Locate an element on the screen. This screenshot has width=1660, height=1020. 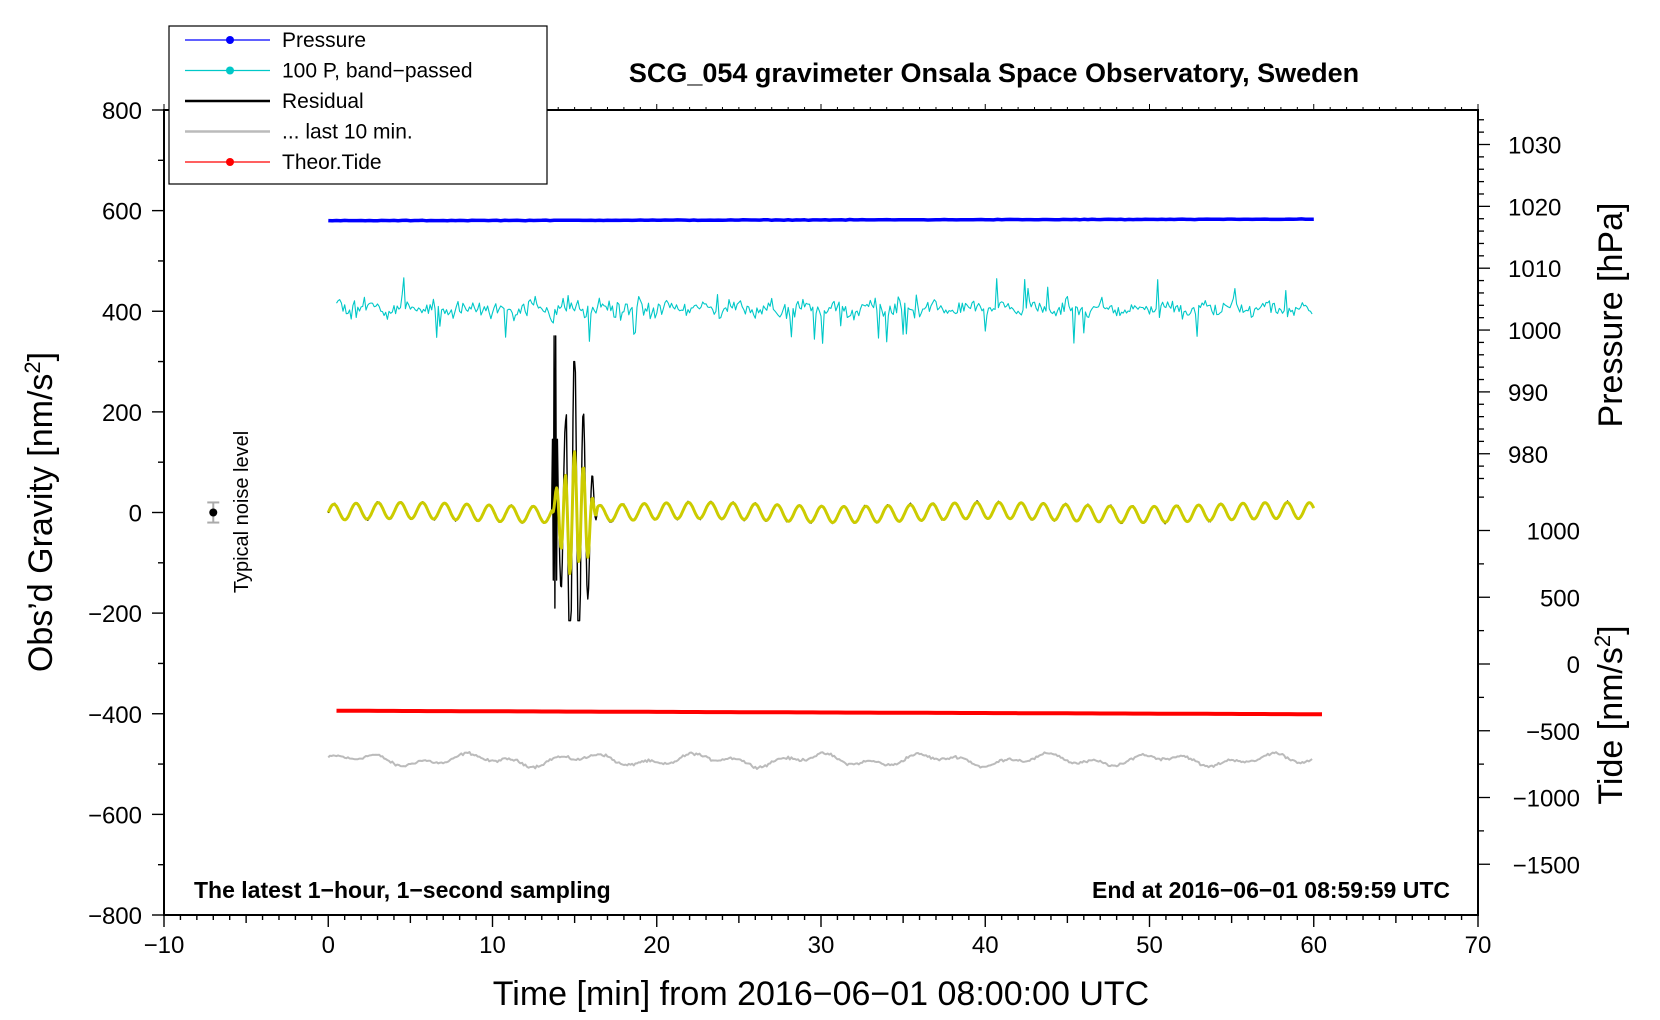
tide-tick-label: 500 is located at coordinates (1560, 598).